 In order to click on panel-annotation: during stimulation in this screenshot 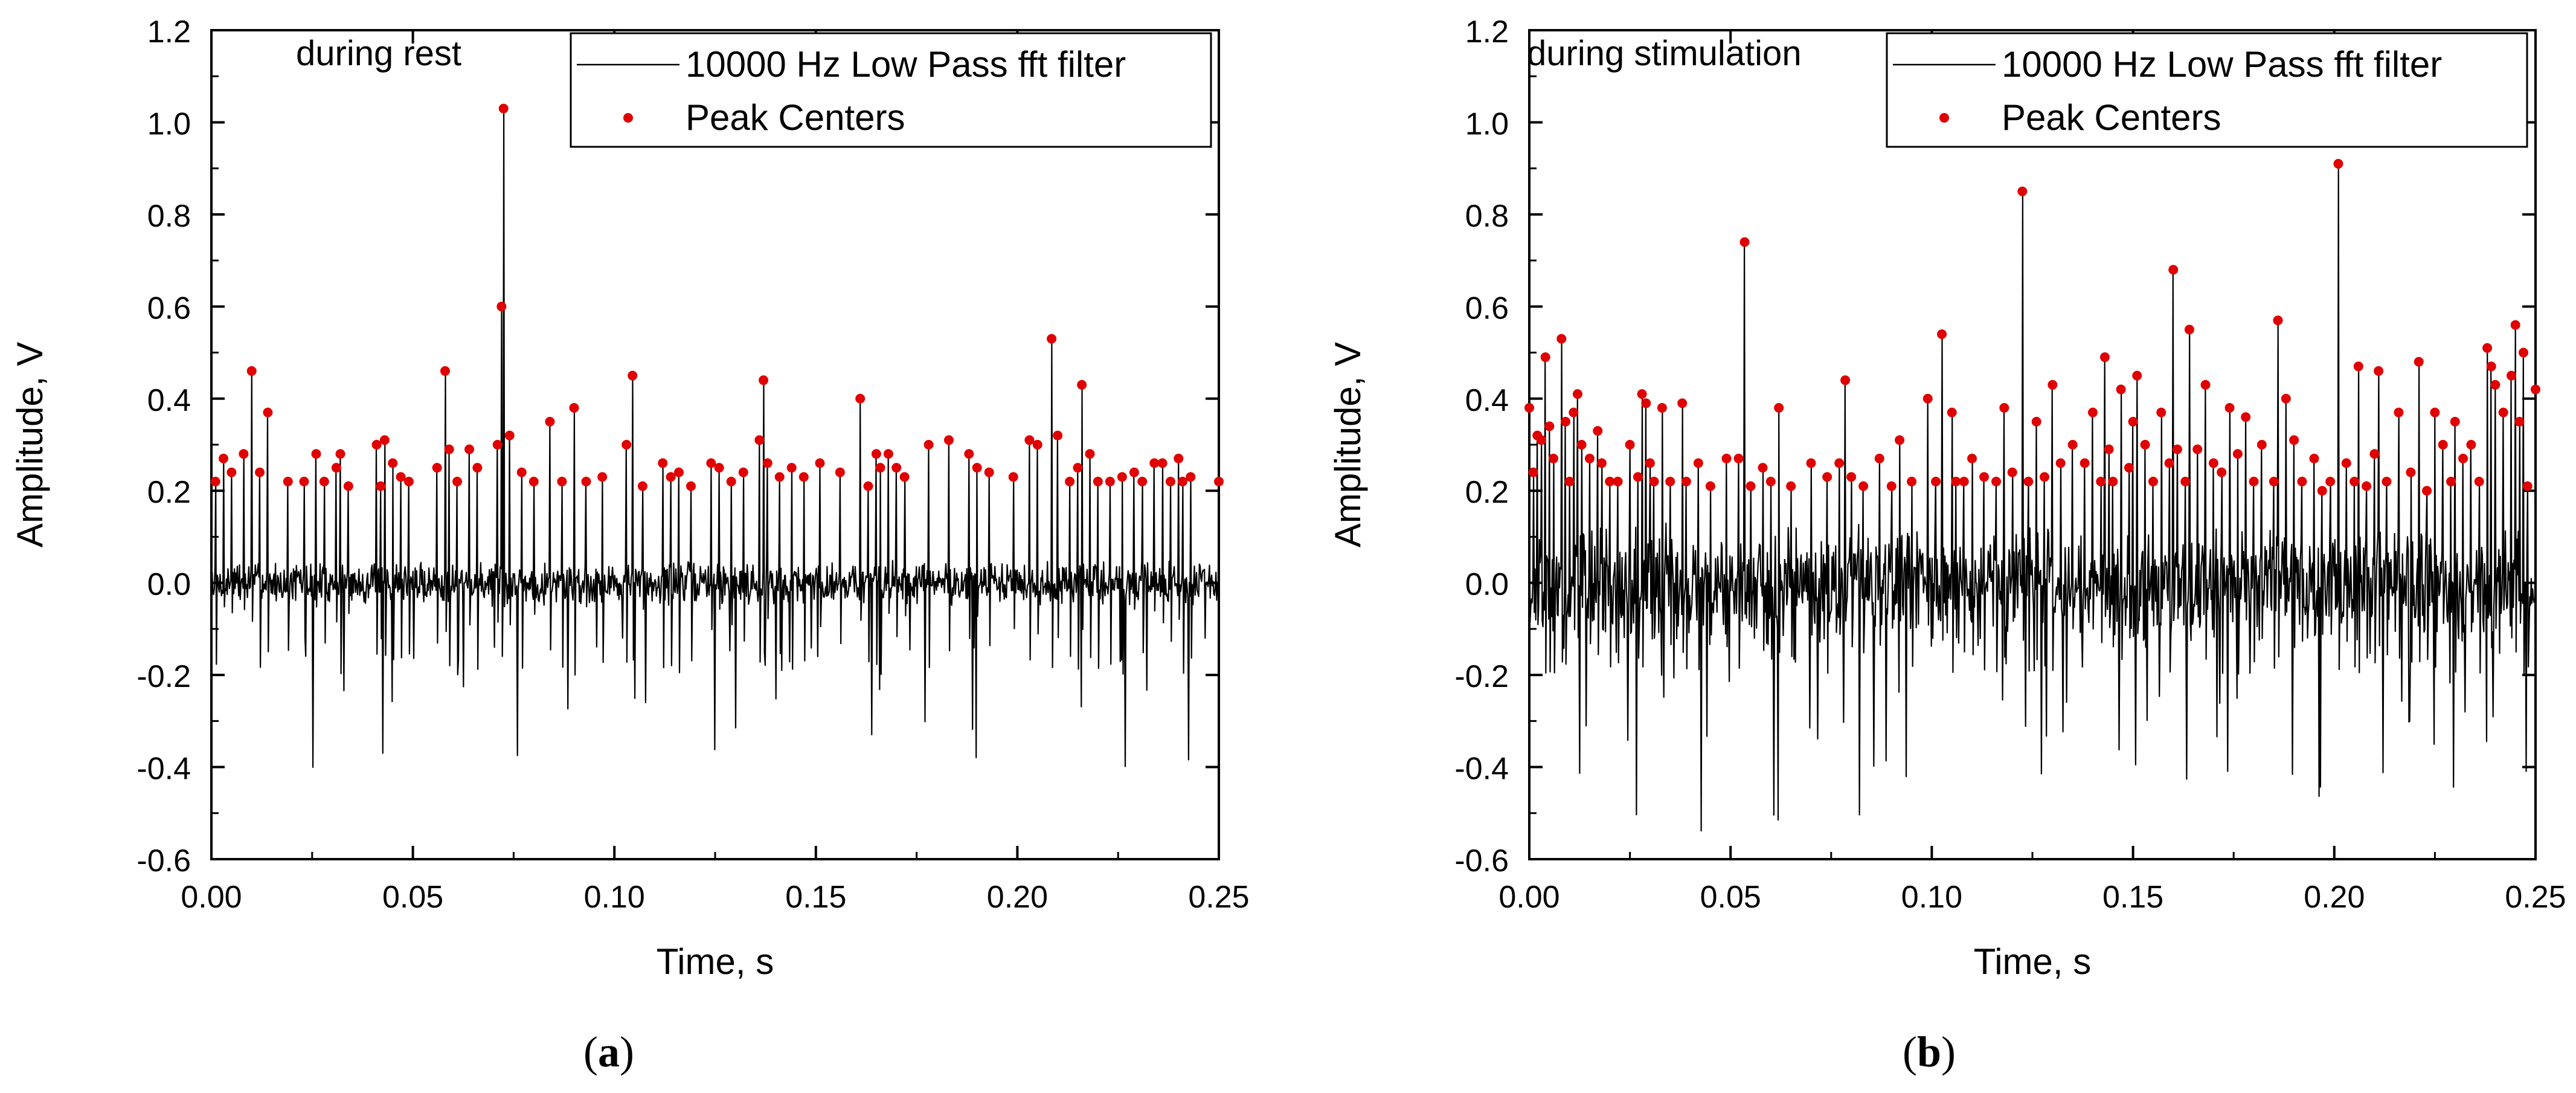, I will do `click(1664, 54)`.